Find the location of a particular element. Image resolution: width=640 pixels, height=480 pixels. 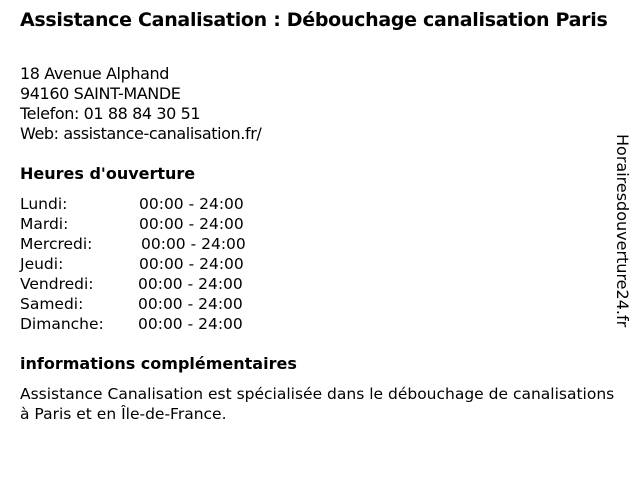

day-label: Vendredi: is located at coordinates (57, 284).